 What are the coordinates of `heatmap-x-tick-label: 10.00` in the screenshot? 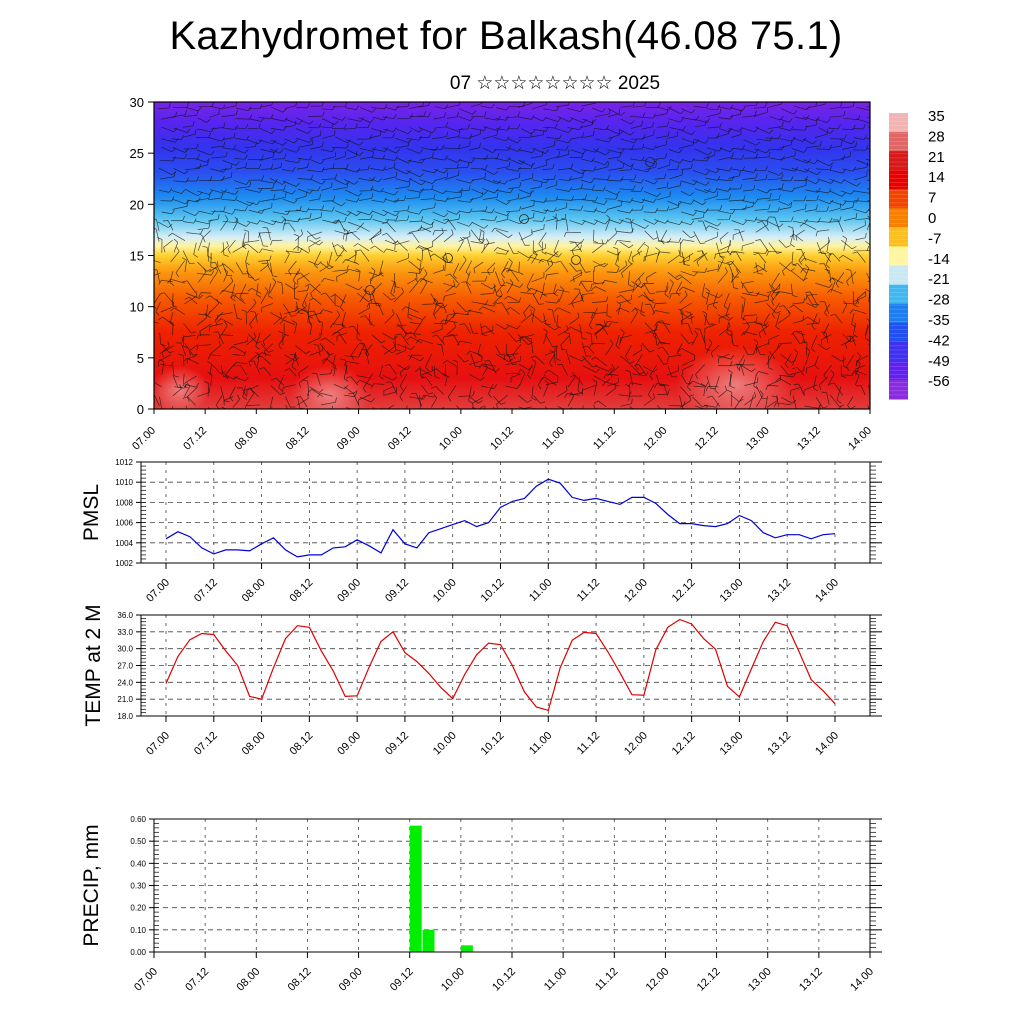 It's located at (451, 439).